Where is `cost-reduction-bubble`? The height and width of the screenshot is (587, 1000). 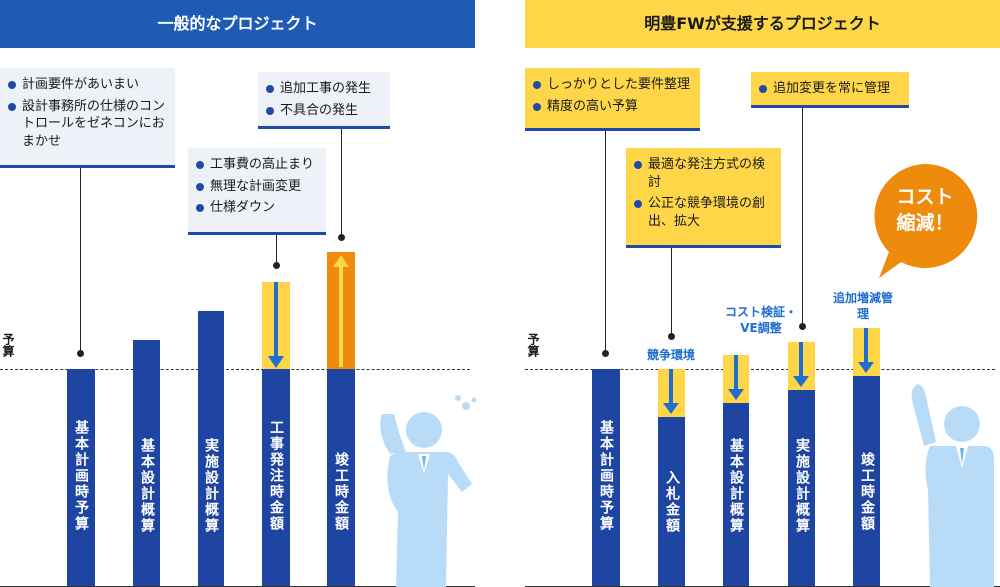 cost-reduction-bubble is located at coordinates (926, 220).